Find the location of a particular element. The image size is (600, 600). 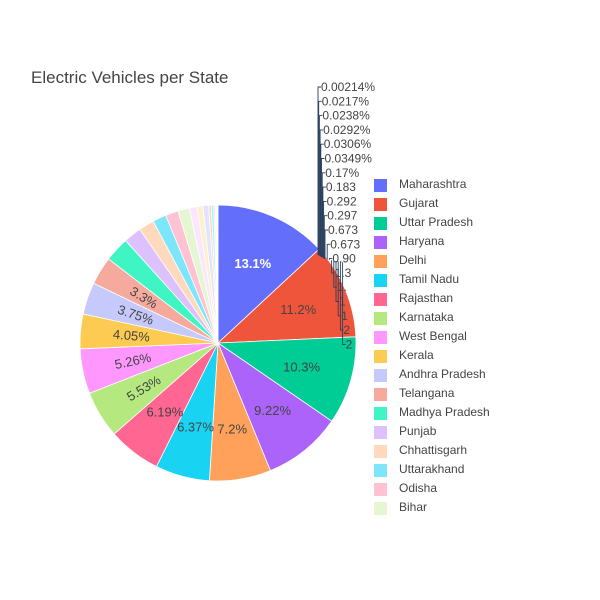

legend-label: Kerala is located at coordinates (416, 355).